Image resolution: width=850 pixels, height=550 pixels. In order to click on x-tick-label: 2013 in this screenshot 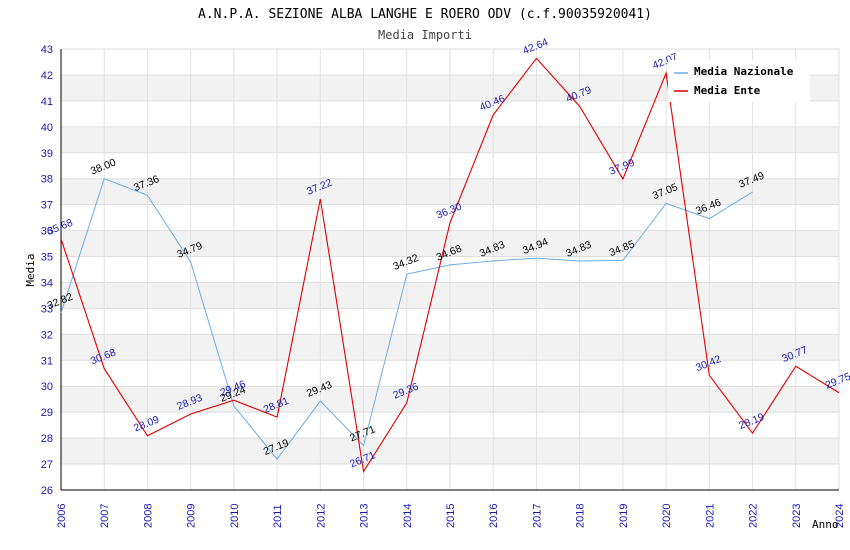, I will do `click(365, 516)`.